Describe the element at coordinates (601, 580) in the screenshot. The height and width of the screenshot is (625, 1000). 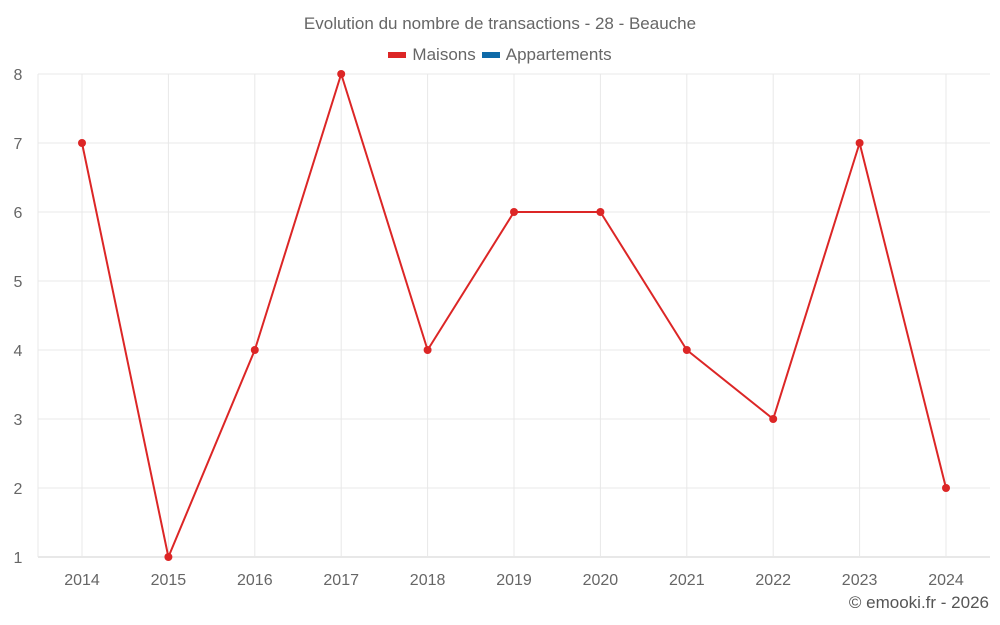
I see `x-tick-label: 2020` at that location.